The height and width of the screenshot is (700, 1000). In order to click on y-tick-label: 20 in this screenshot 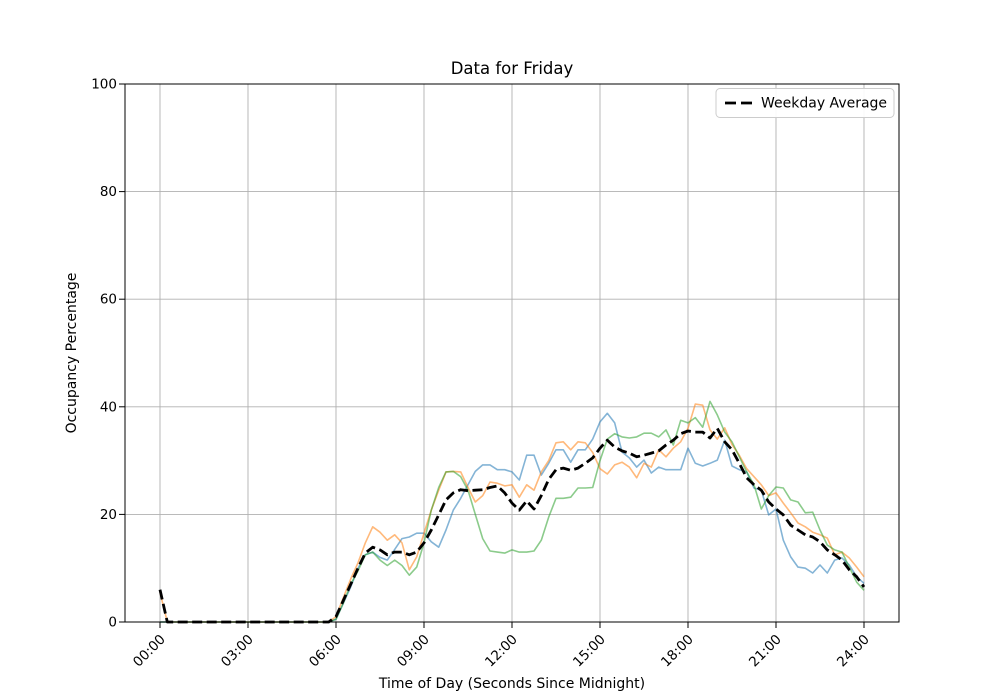, I will do `click(108, 515)`.